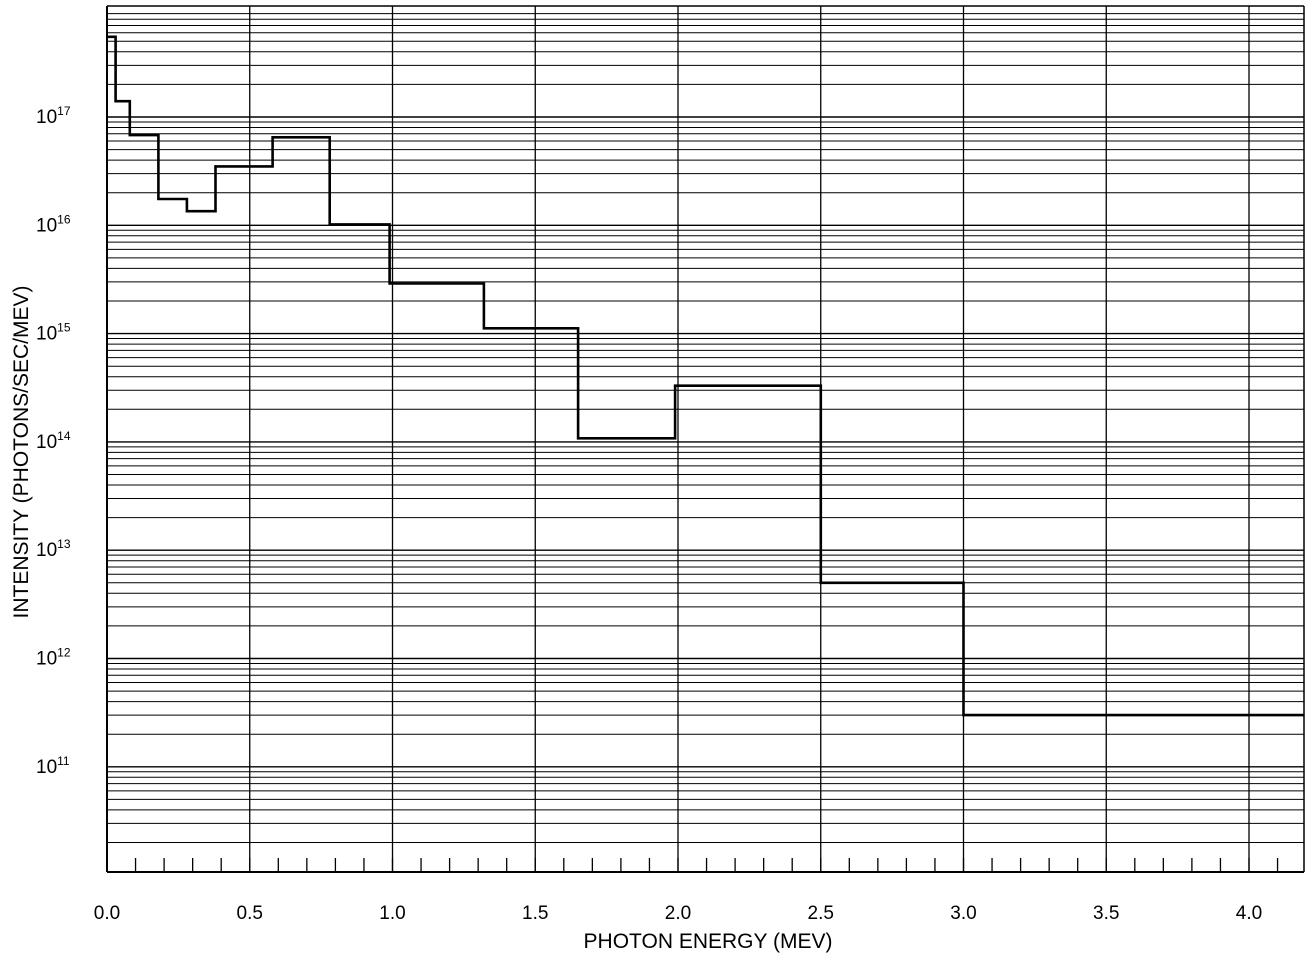 This screenshot has height=959, width=1306. What do you see at coordinates (21, 452) in the screenshot?
I see `y-axis-title: INTENSITY (PHOTONS/SEC/MEV)` at bounding box center [21, 452].